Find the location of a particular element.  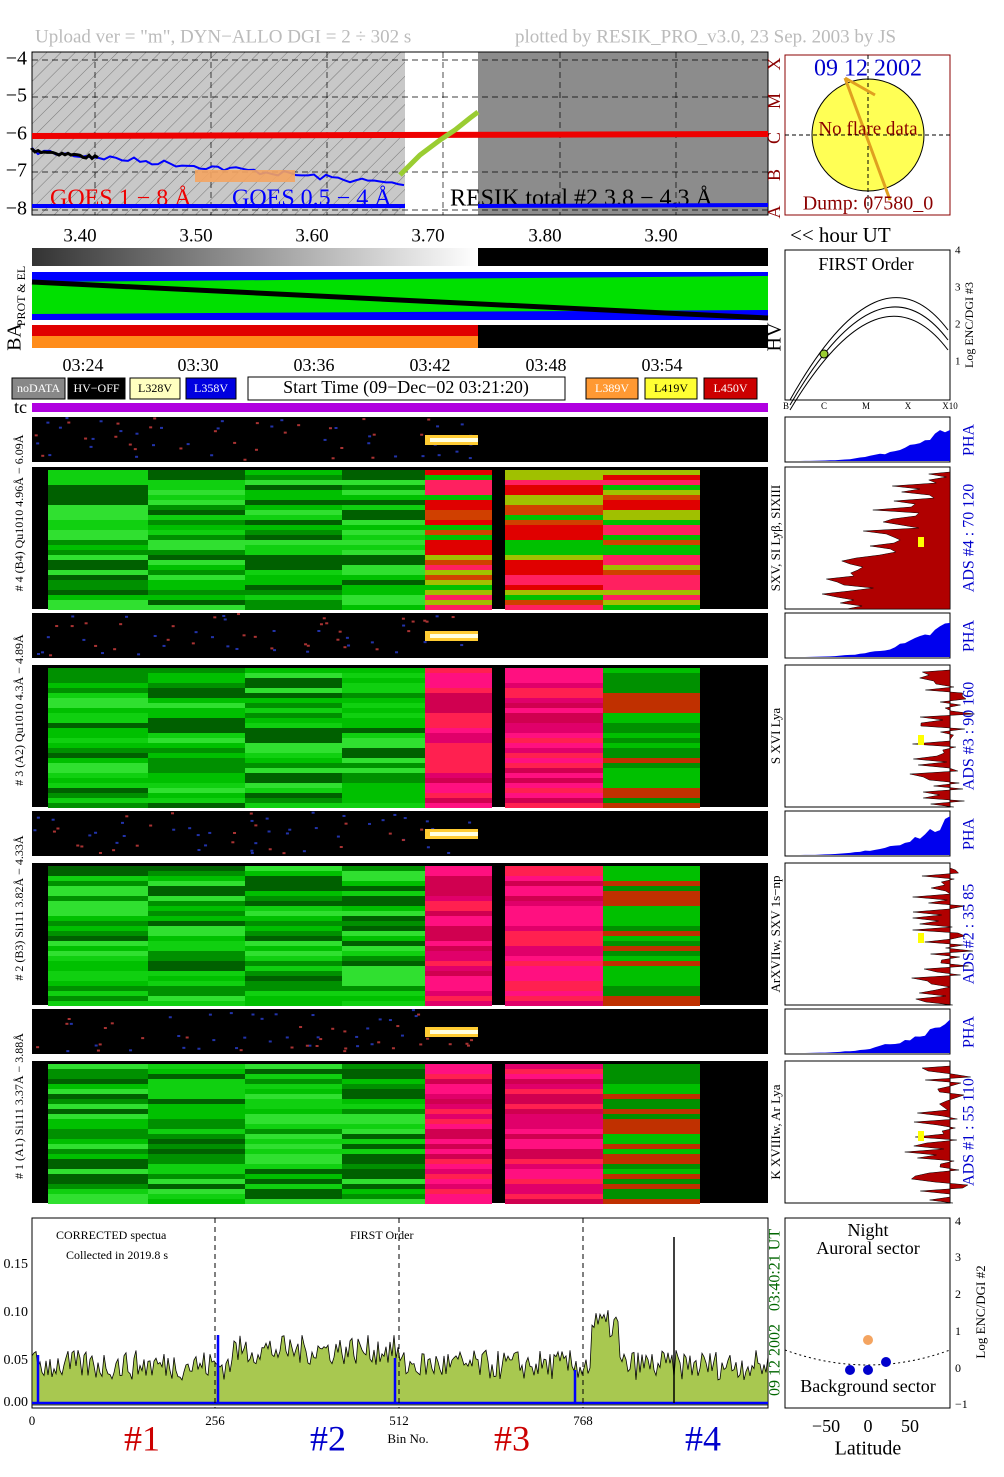

night-ylabel: Log ENC/DGI #2 is located at coordinates (980, 1311).